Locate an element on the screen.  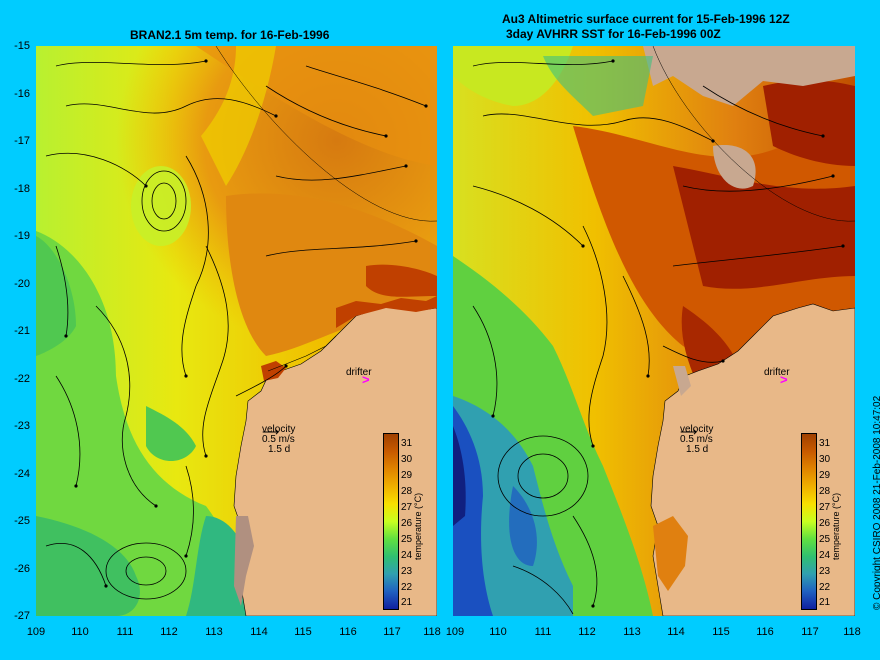
y-tick-label: -22 is located at coordinates (22, 379).